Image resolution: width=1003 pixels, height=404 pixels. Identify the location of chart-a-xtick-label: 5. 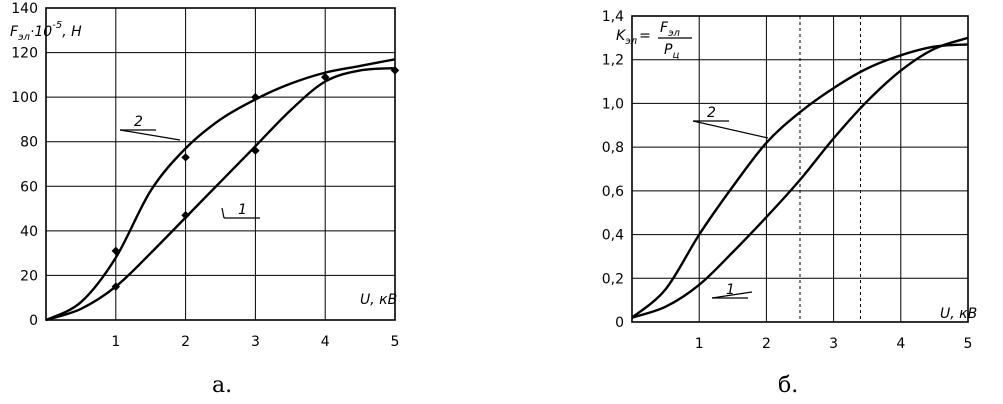
(395, 342).